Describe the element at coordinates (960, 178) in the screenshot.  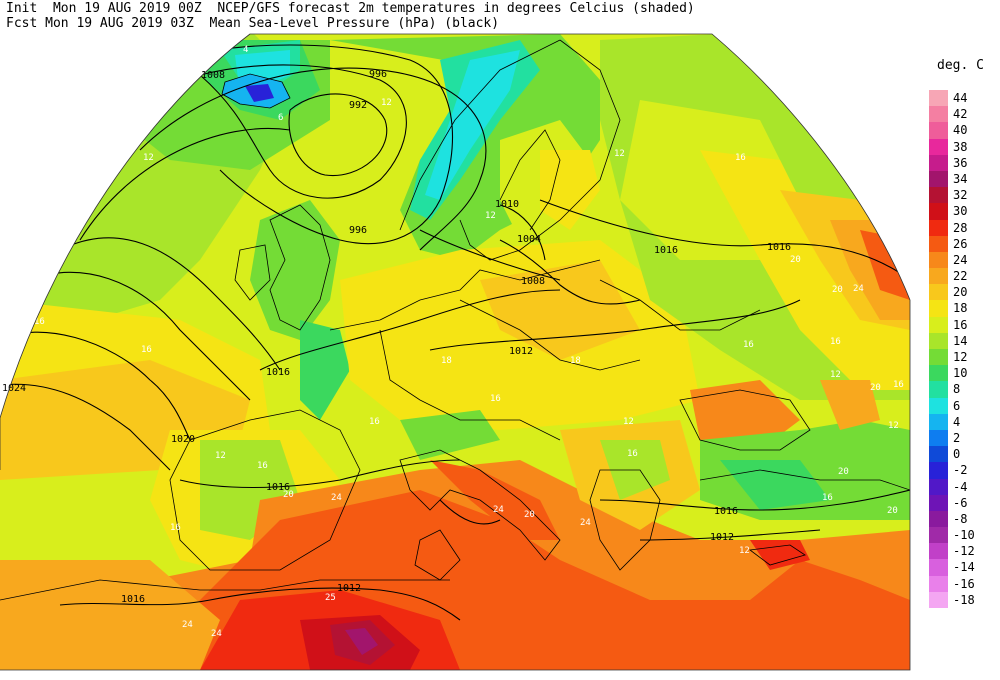
I see `legend-label: 34` at that location.